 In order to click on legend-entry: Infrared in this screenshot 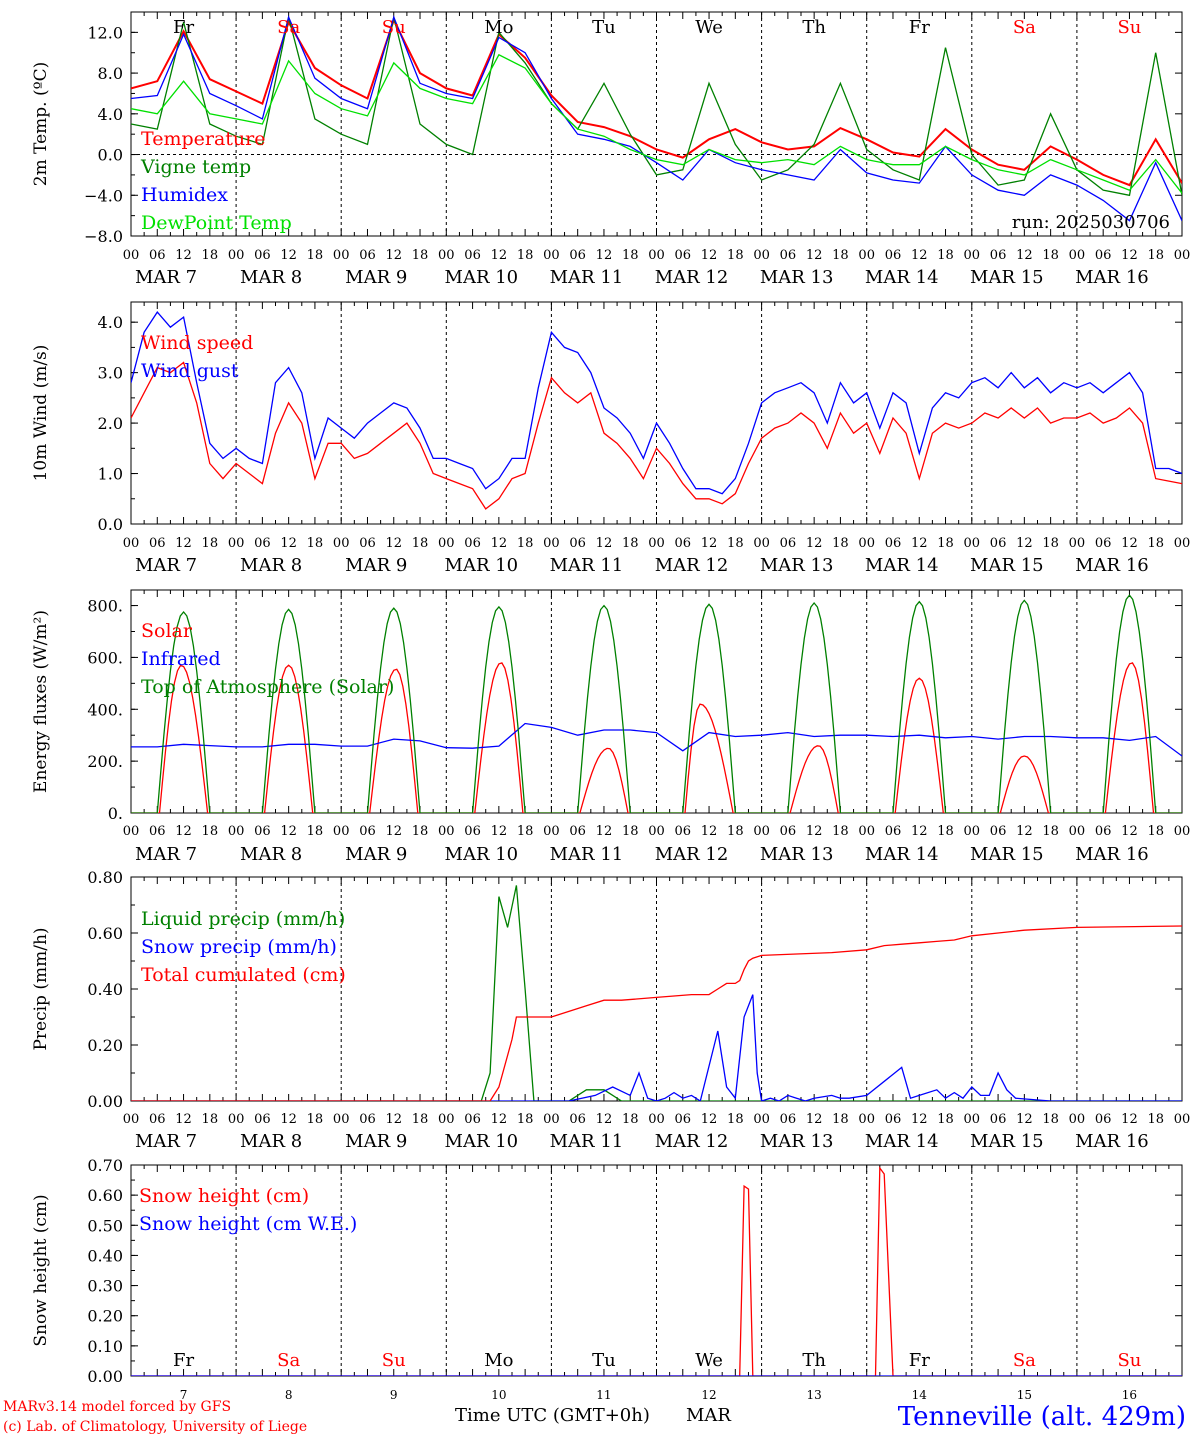, I will do `click(181, 659)`.